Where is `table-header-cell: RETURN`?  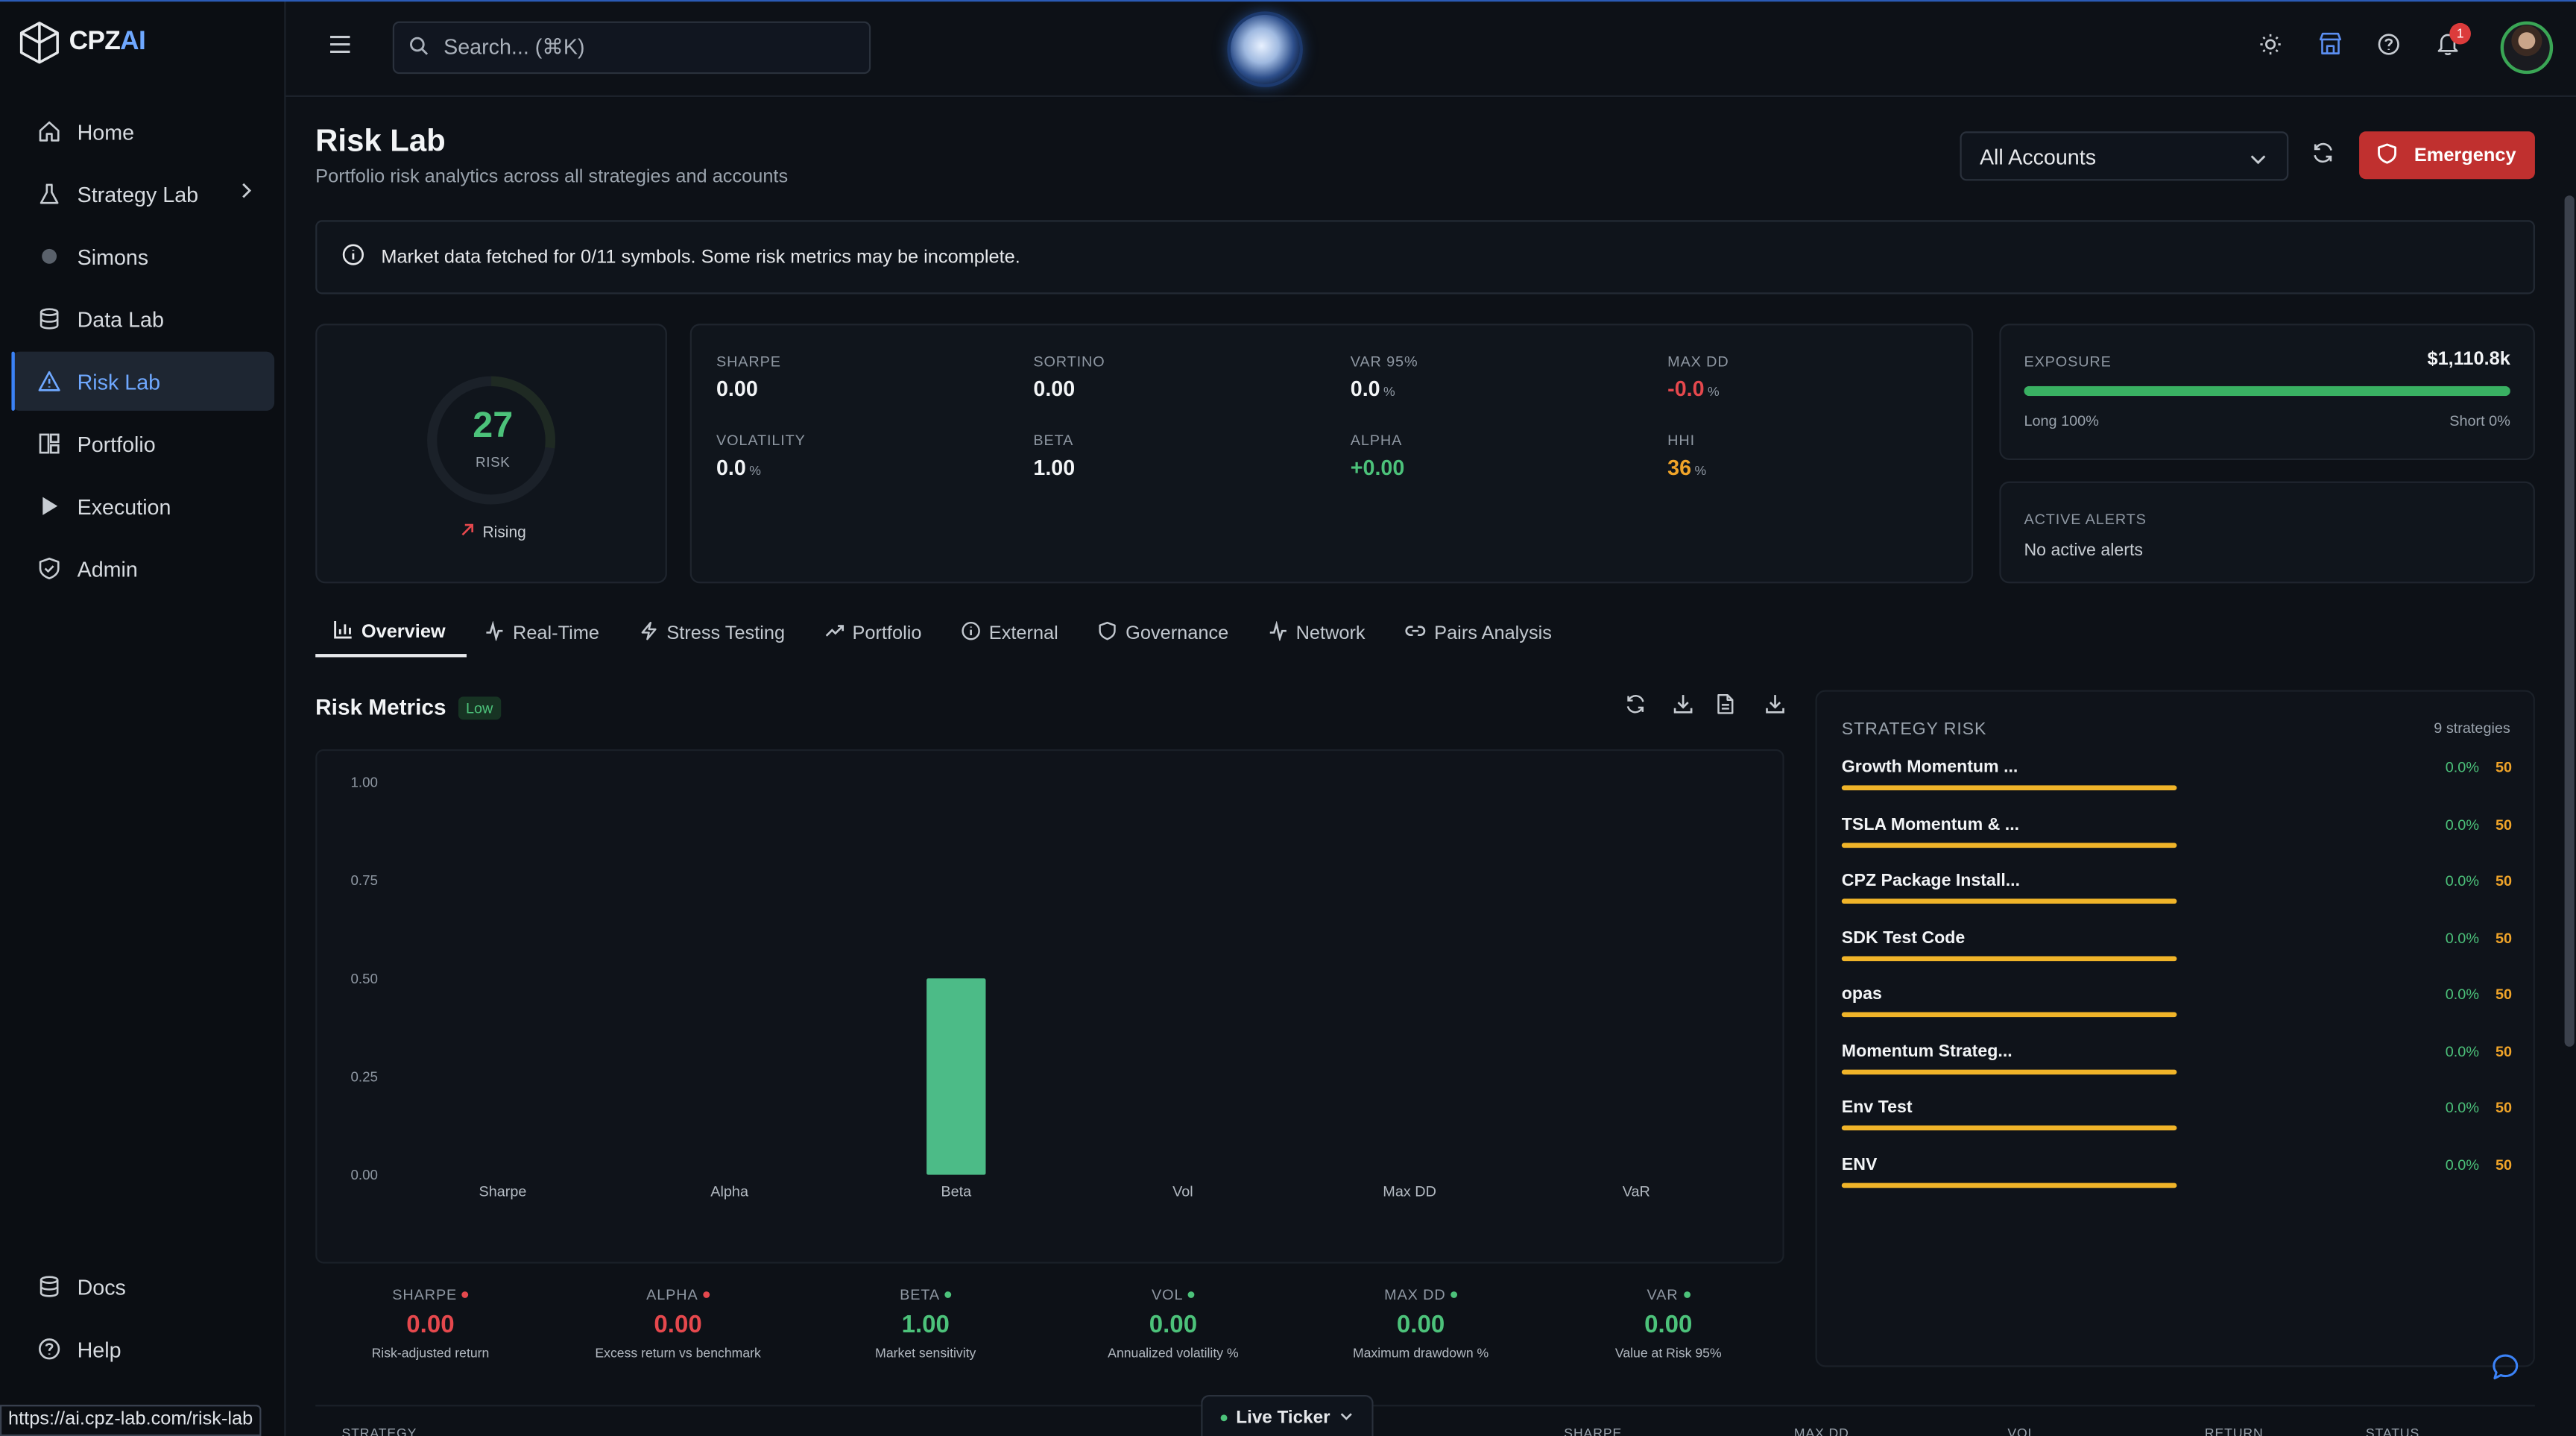 table-header-cell: RETURN is located at coordinates (2234, 1431).